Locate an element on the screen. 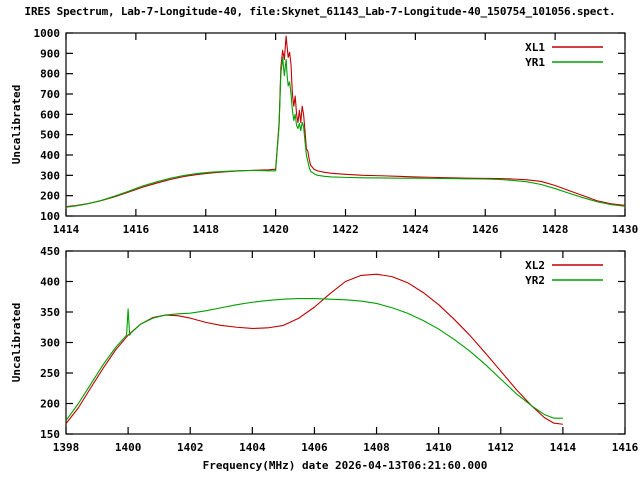  y-tick-label: 1000 is located at coordinates (47, 33).